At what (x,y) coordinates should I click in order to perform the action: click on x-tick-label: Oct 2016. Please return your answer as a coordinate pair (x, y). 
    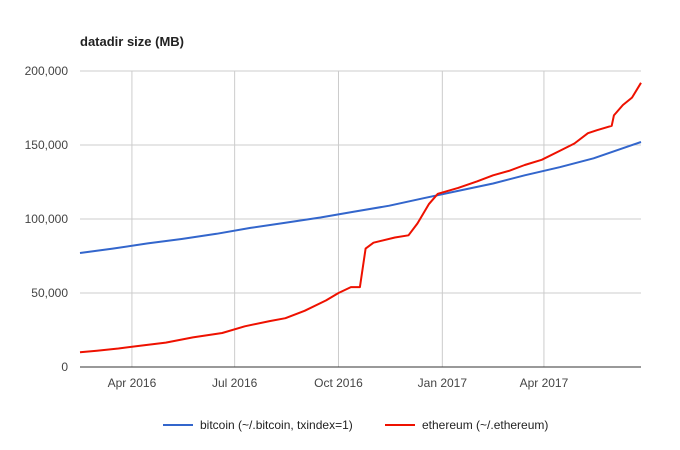
    Looking at the image, I should click on (338, 383).